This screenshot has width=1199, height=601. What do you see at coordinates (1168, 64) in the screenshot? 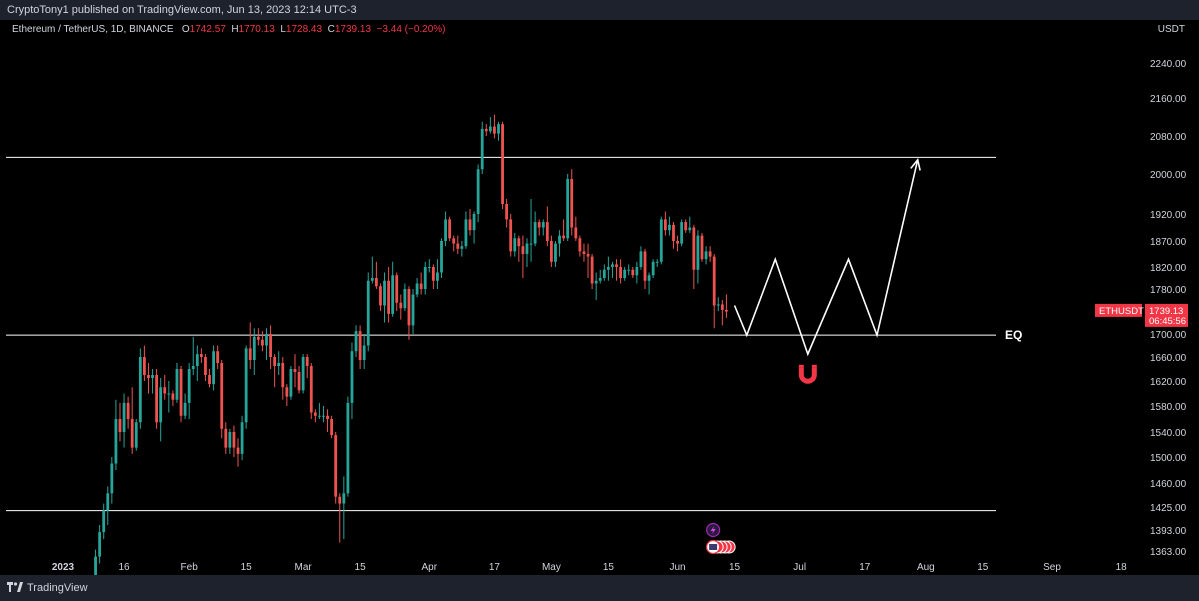
I see `y-tick-label: 2240.00` at bounding box center [1168, 64].